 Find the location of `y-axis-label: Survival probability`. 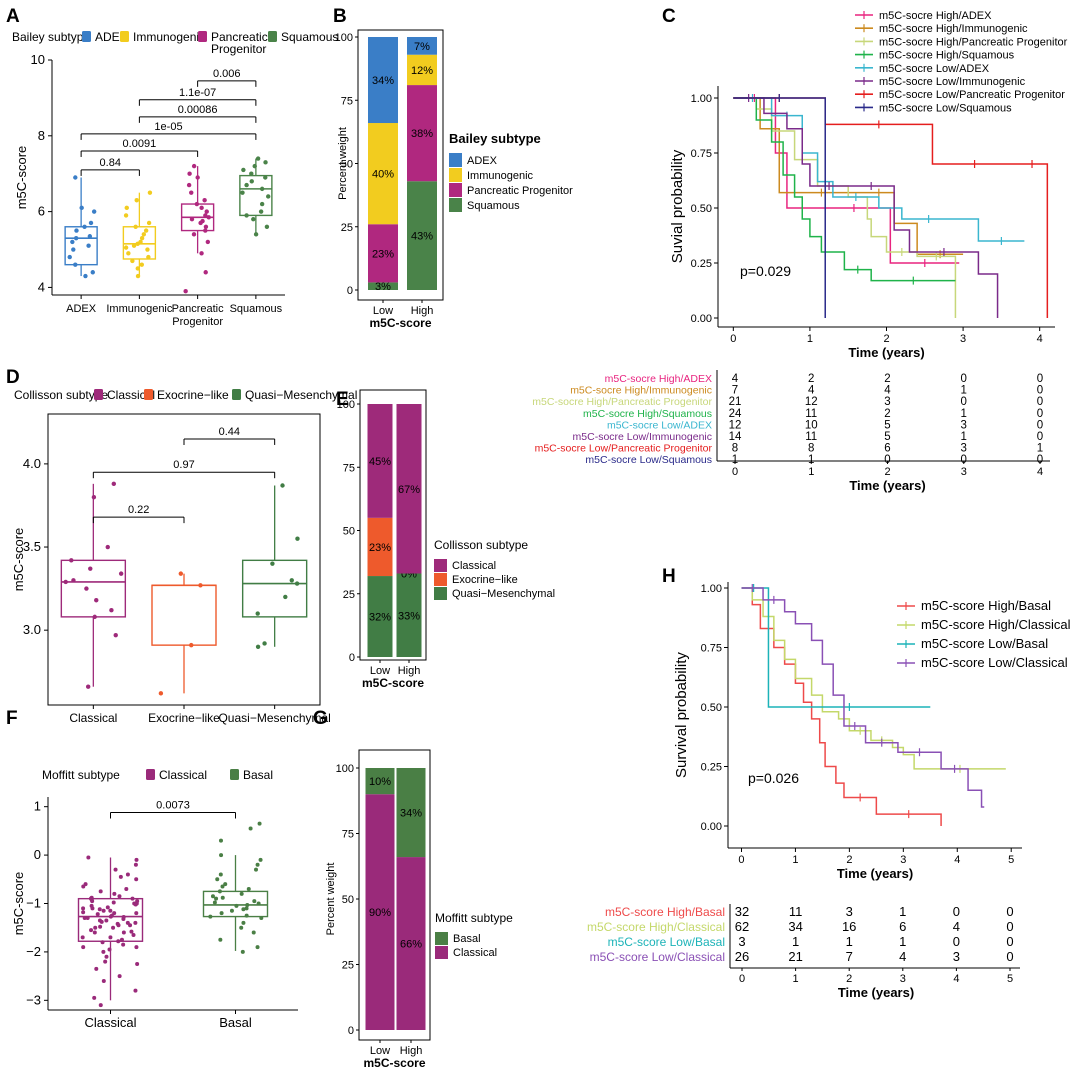

y-axis-label: Survival probability is located at coordinates (681, 715).